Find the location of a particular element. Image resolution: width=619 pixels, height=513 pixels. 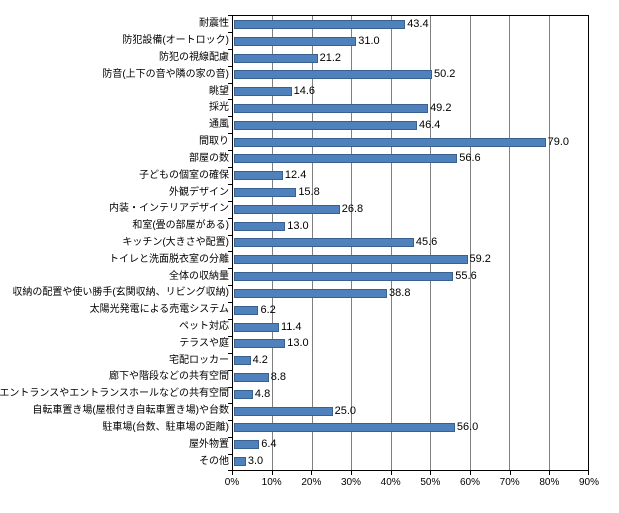

bar-track: 6.2 is located at coordinates (410, 310).